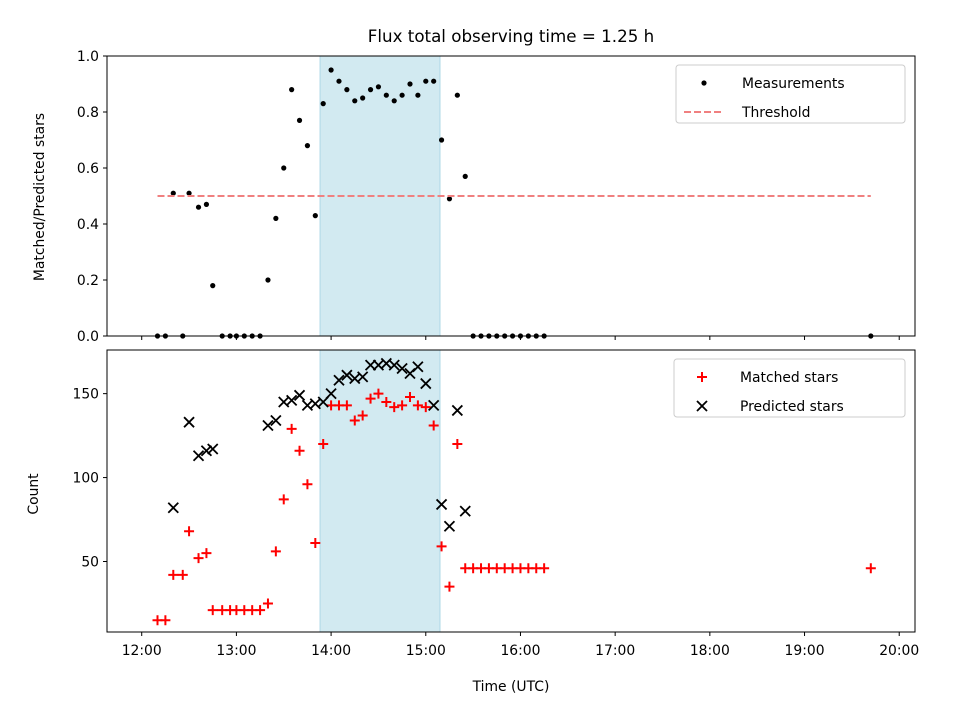 Image resolution: width=960 pixels, height=720 pixels. What do you see at coordinates (85, 479) in the screenshot?
I see `y-tick-label: 100` at bounding box center [85, 479].